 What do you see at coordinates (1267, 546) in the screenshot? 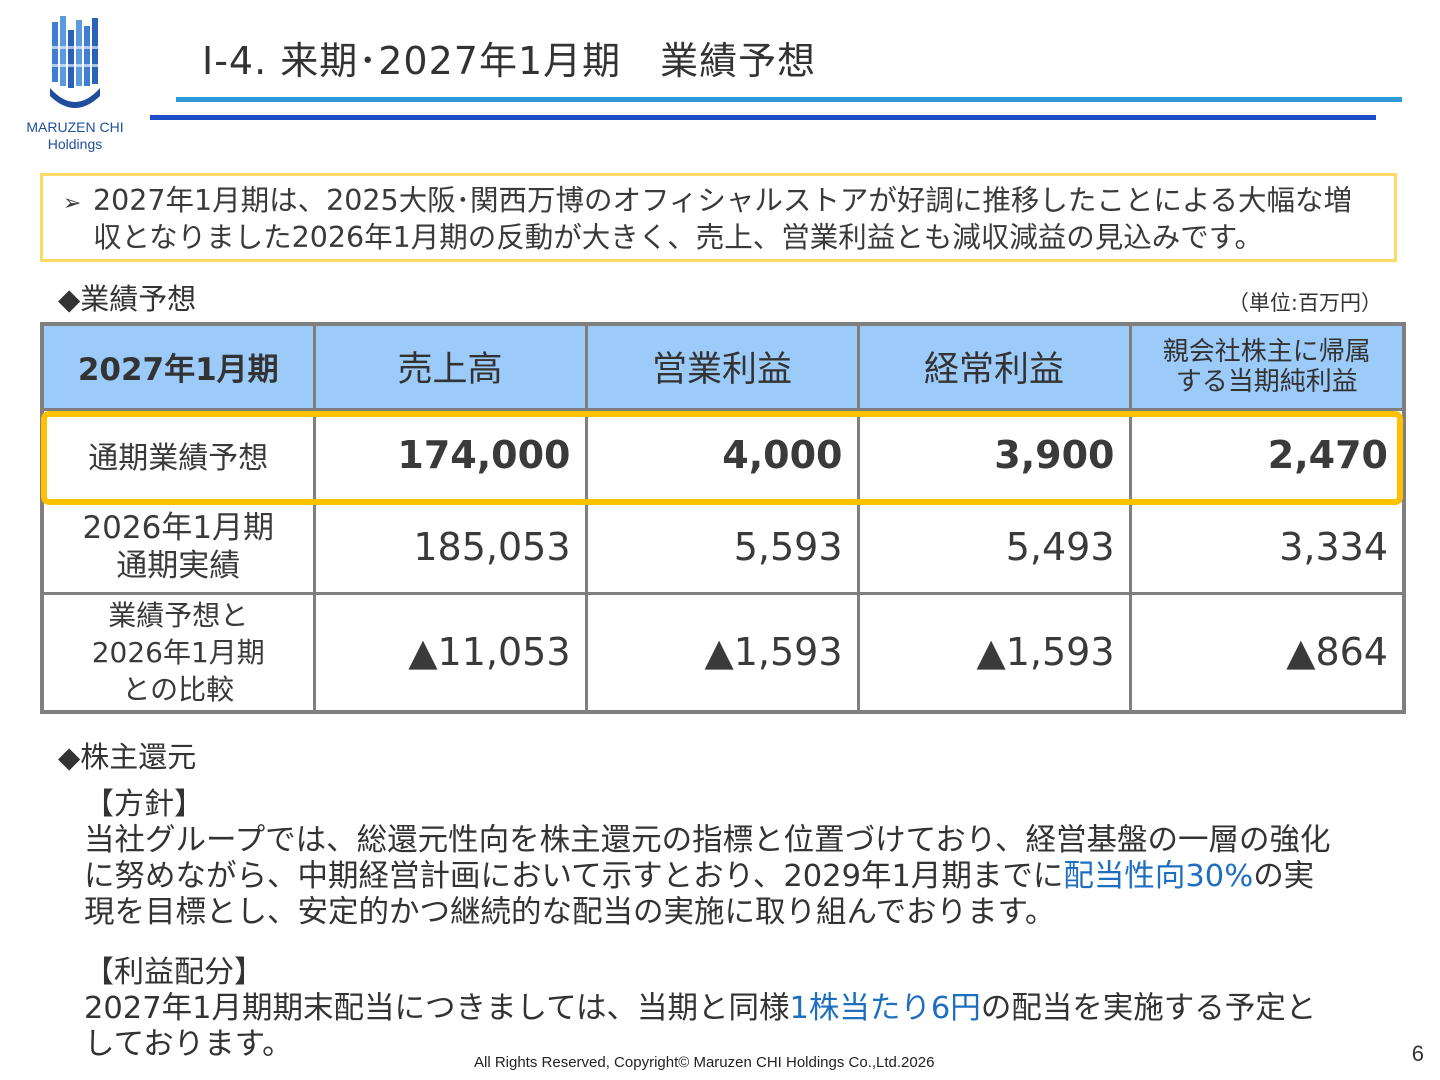
I see `cell-net-income: 3,334` at bounding box center [1267, 546].